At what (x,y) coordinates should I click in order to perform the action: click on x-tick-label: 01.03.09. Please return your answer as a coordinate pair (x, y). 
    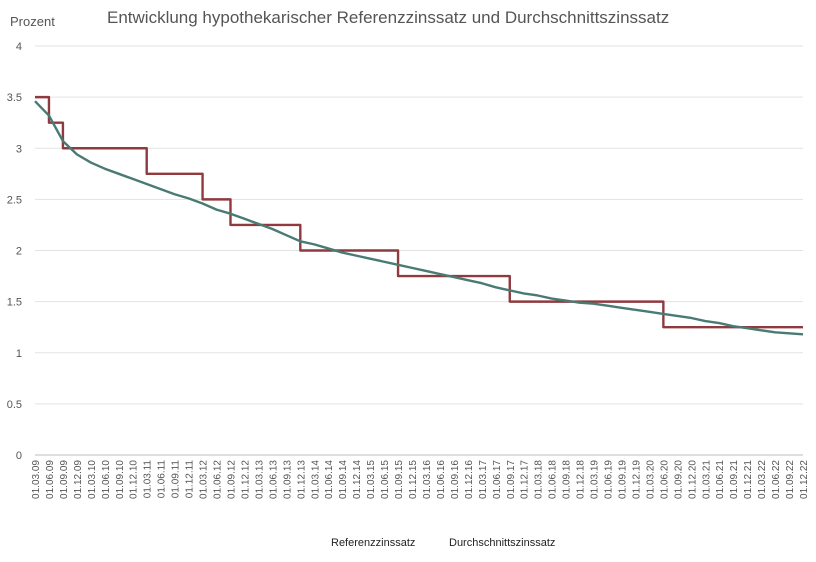
    Looking at the image, I should click on (36, 479).